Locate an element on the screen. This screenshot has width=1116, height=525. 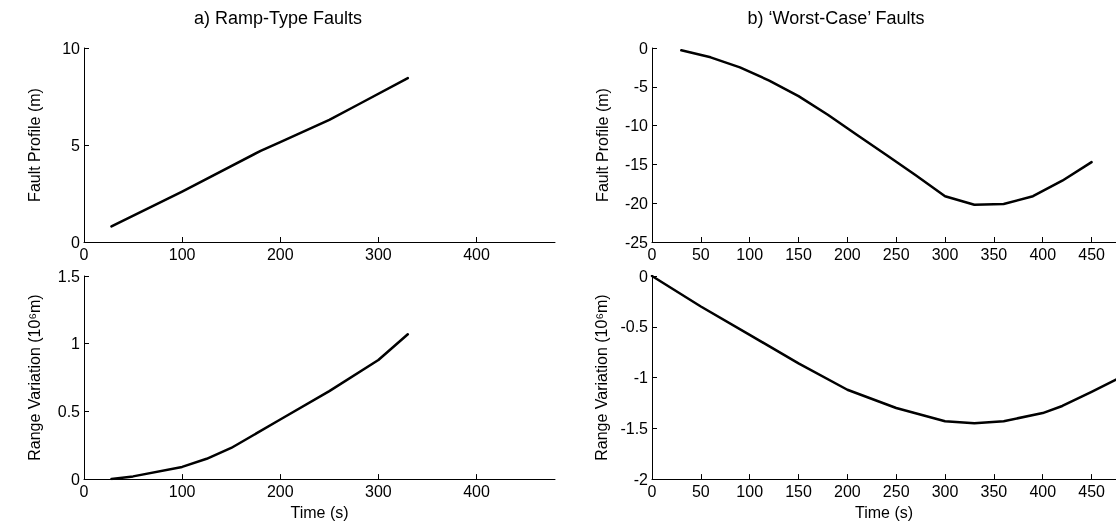
y-tick-label: 10 is located at coordinates (71, 48).